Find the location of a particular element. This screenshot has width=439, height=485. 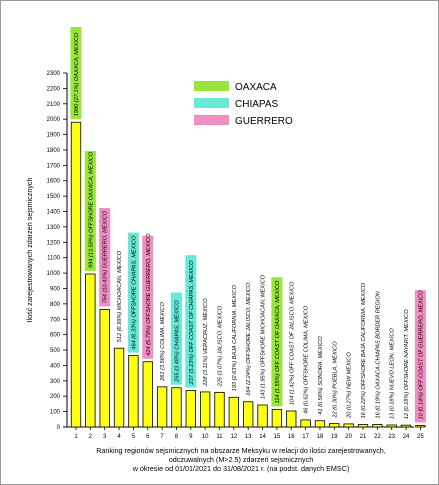

y-tick-label: 400 is located at coordinates (55, 366).